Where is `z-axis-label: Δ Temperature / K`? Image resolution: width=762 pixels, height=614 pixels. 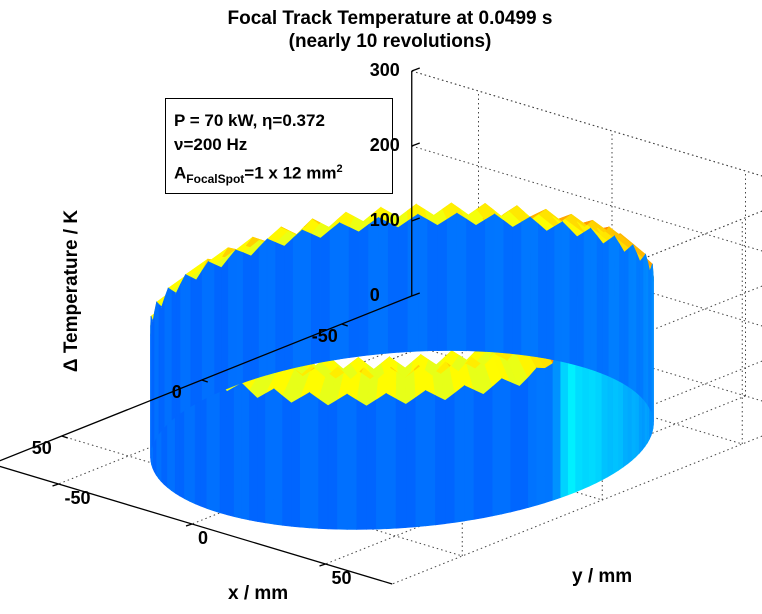
z-axis-label: Δ Temperature / K is located at coordinates (71, 291).